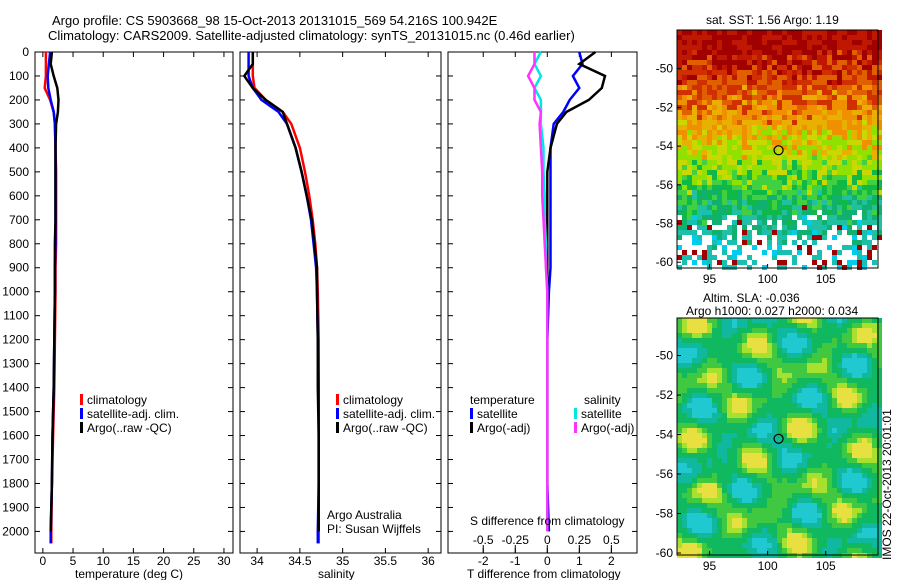 Image resolution: width=900 pixels, height=580 pixels. I want to click on s-tick-label: -0.25, so click(516, 540).